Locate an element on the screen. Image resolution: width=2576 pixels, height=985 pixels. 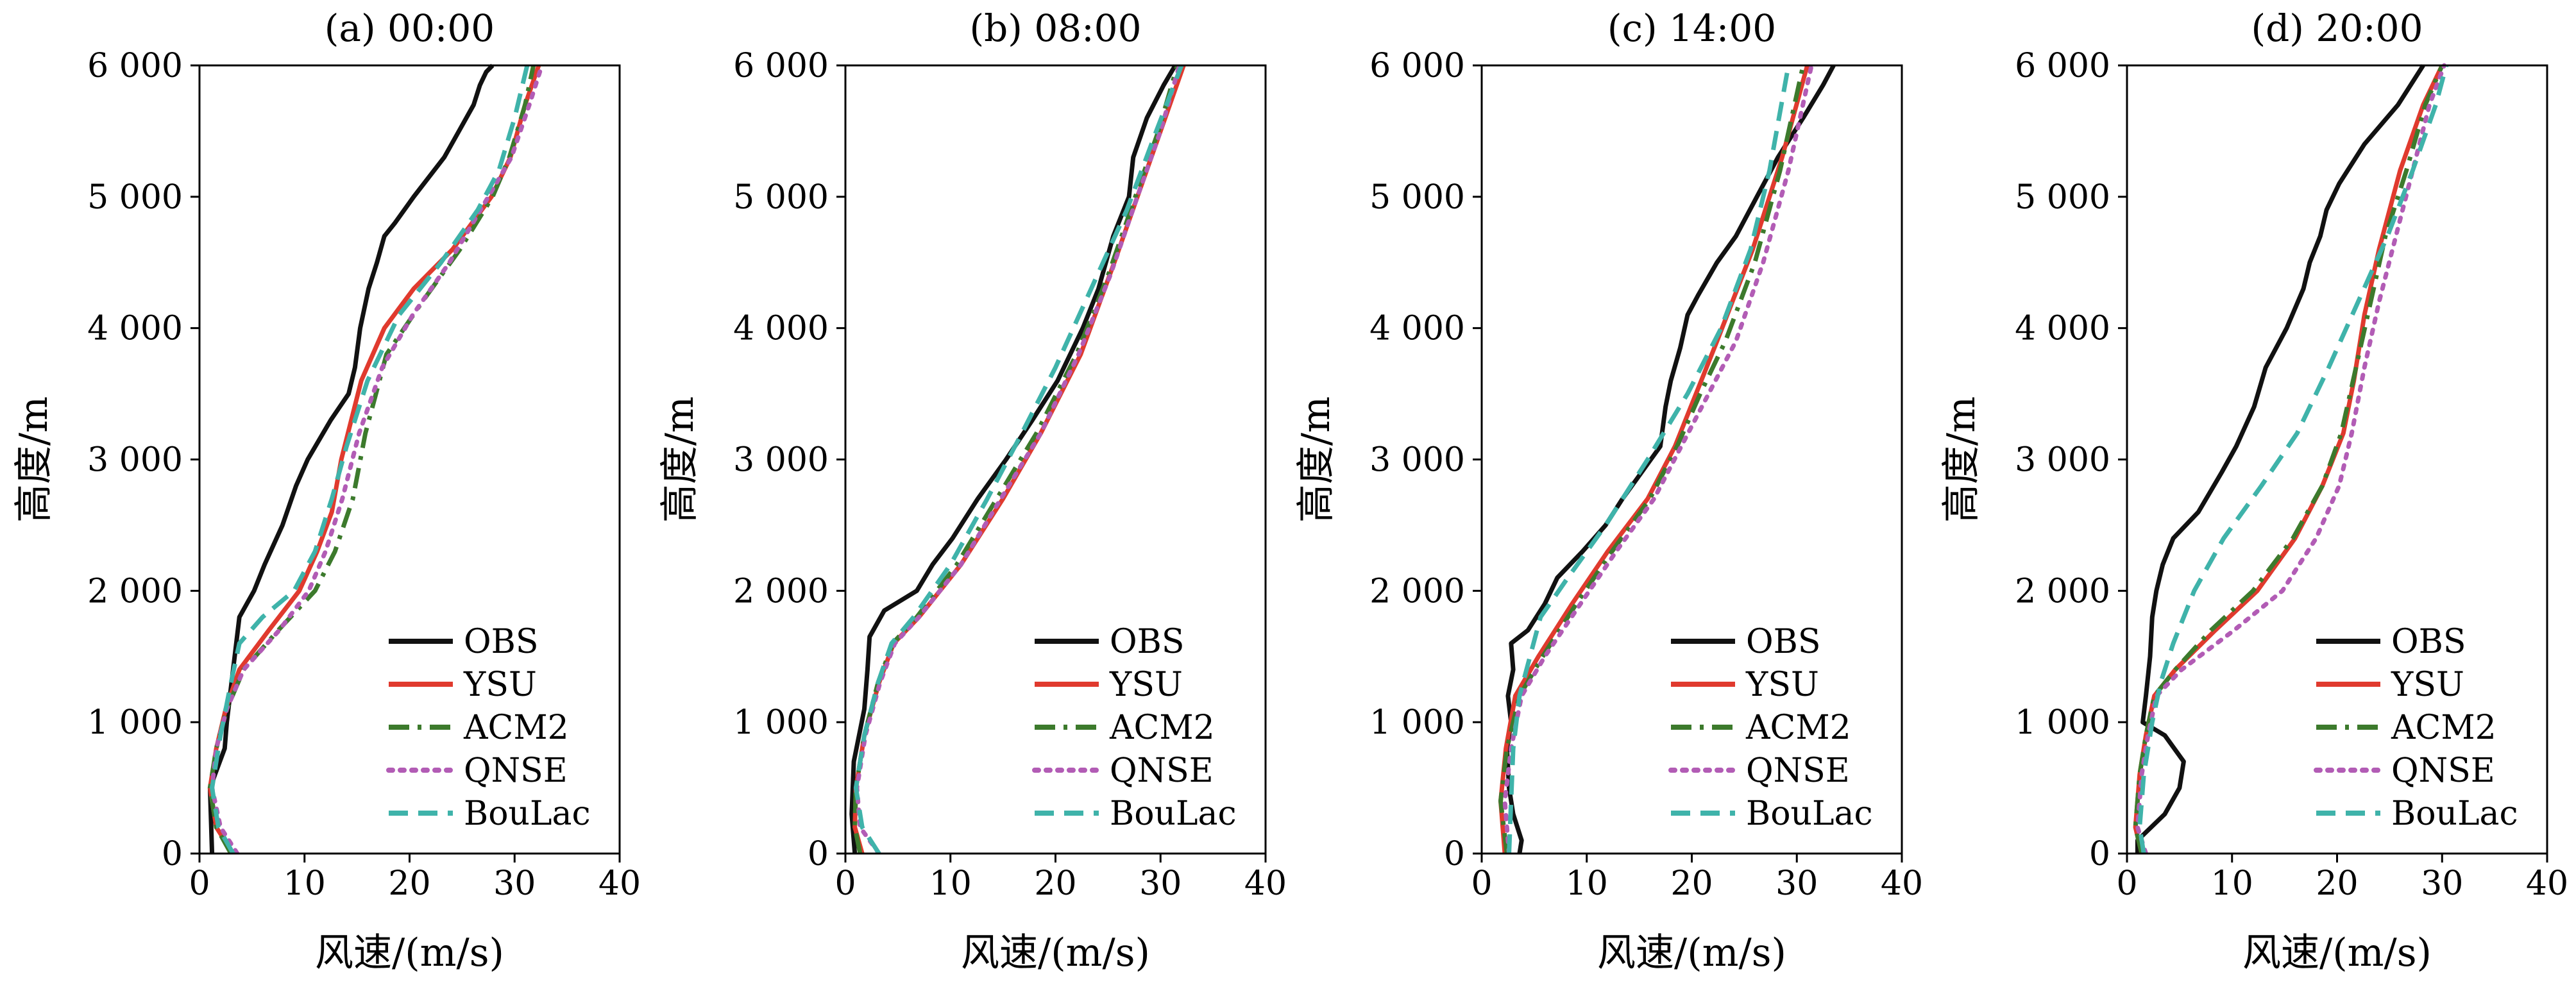
chart-title: (c) 14:00 is located at coordinates (1691, 28).